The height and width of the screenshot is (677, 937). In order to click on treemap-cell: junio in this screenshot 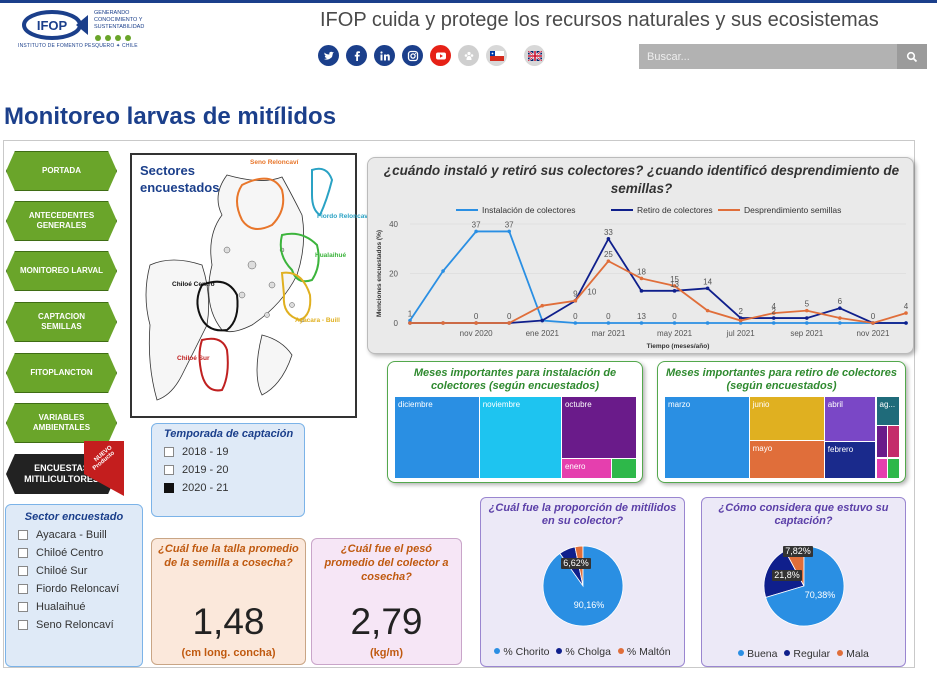, I will do `click(786, 418)`.